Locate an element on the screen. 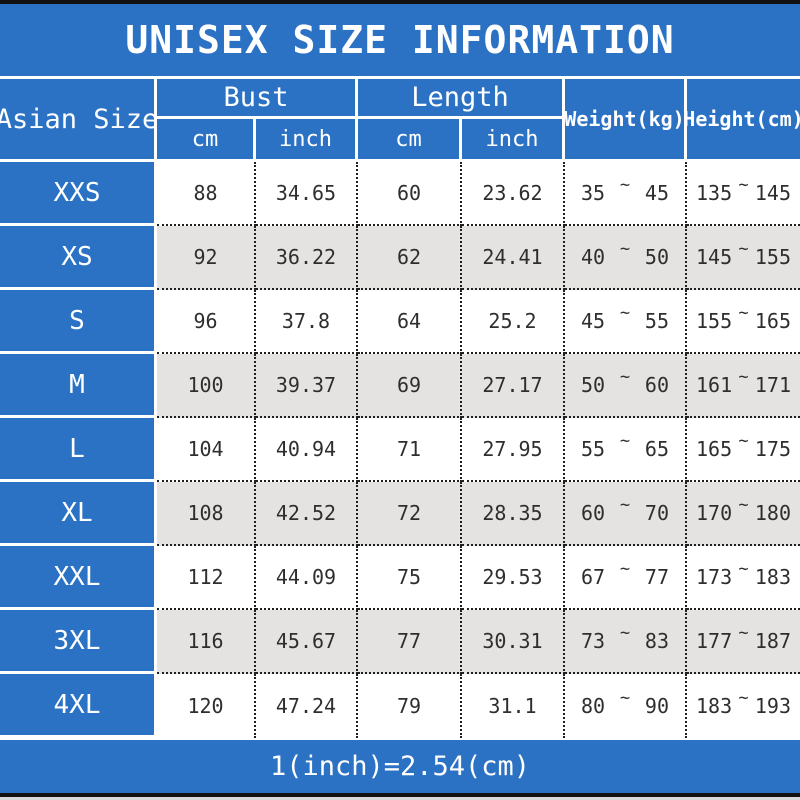 The height and width of the screenshot is (800, 800). table-row: XXS 88 34.65 60 23.62 35 ~ 45 135 ~ 145 is located at coordinates (400, 194).